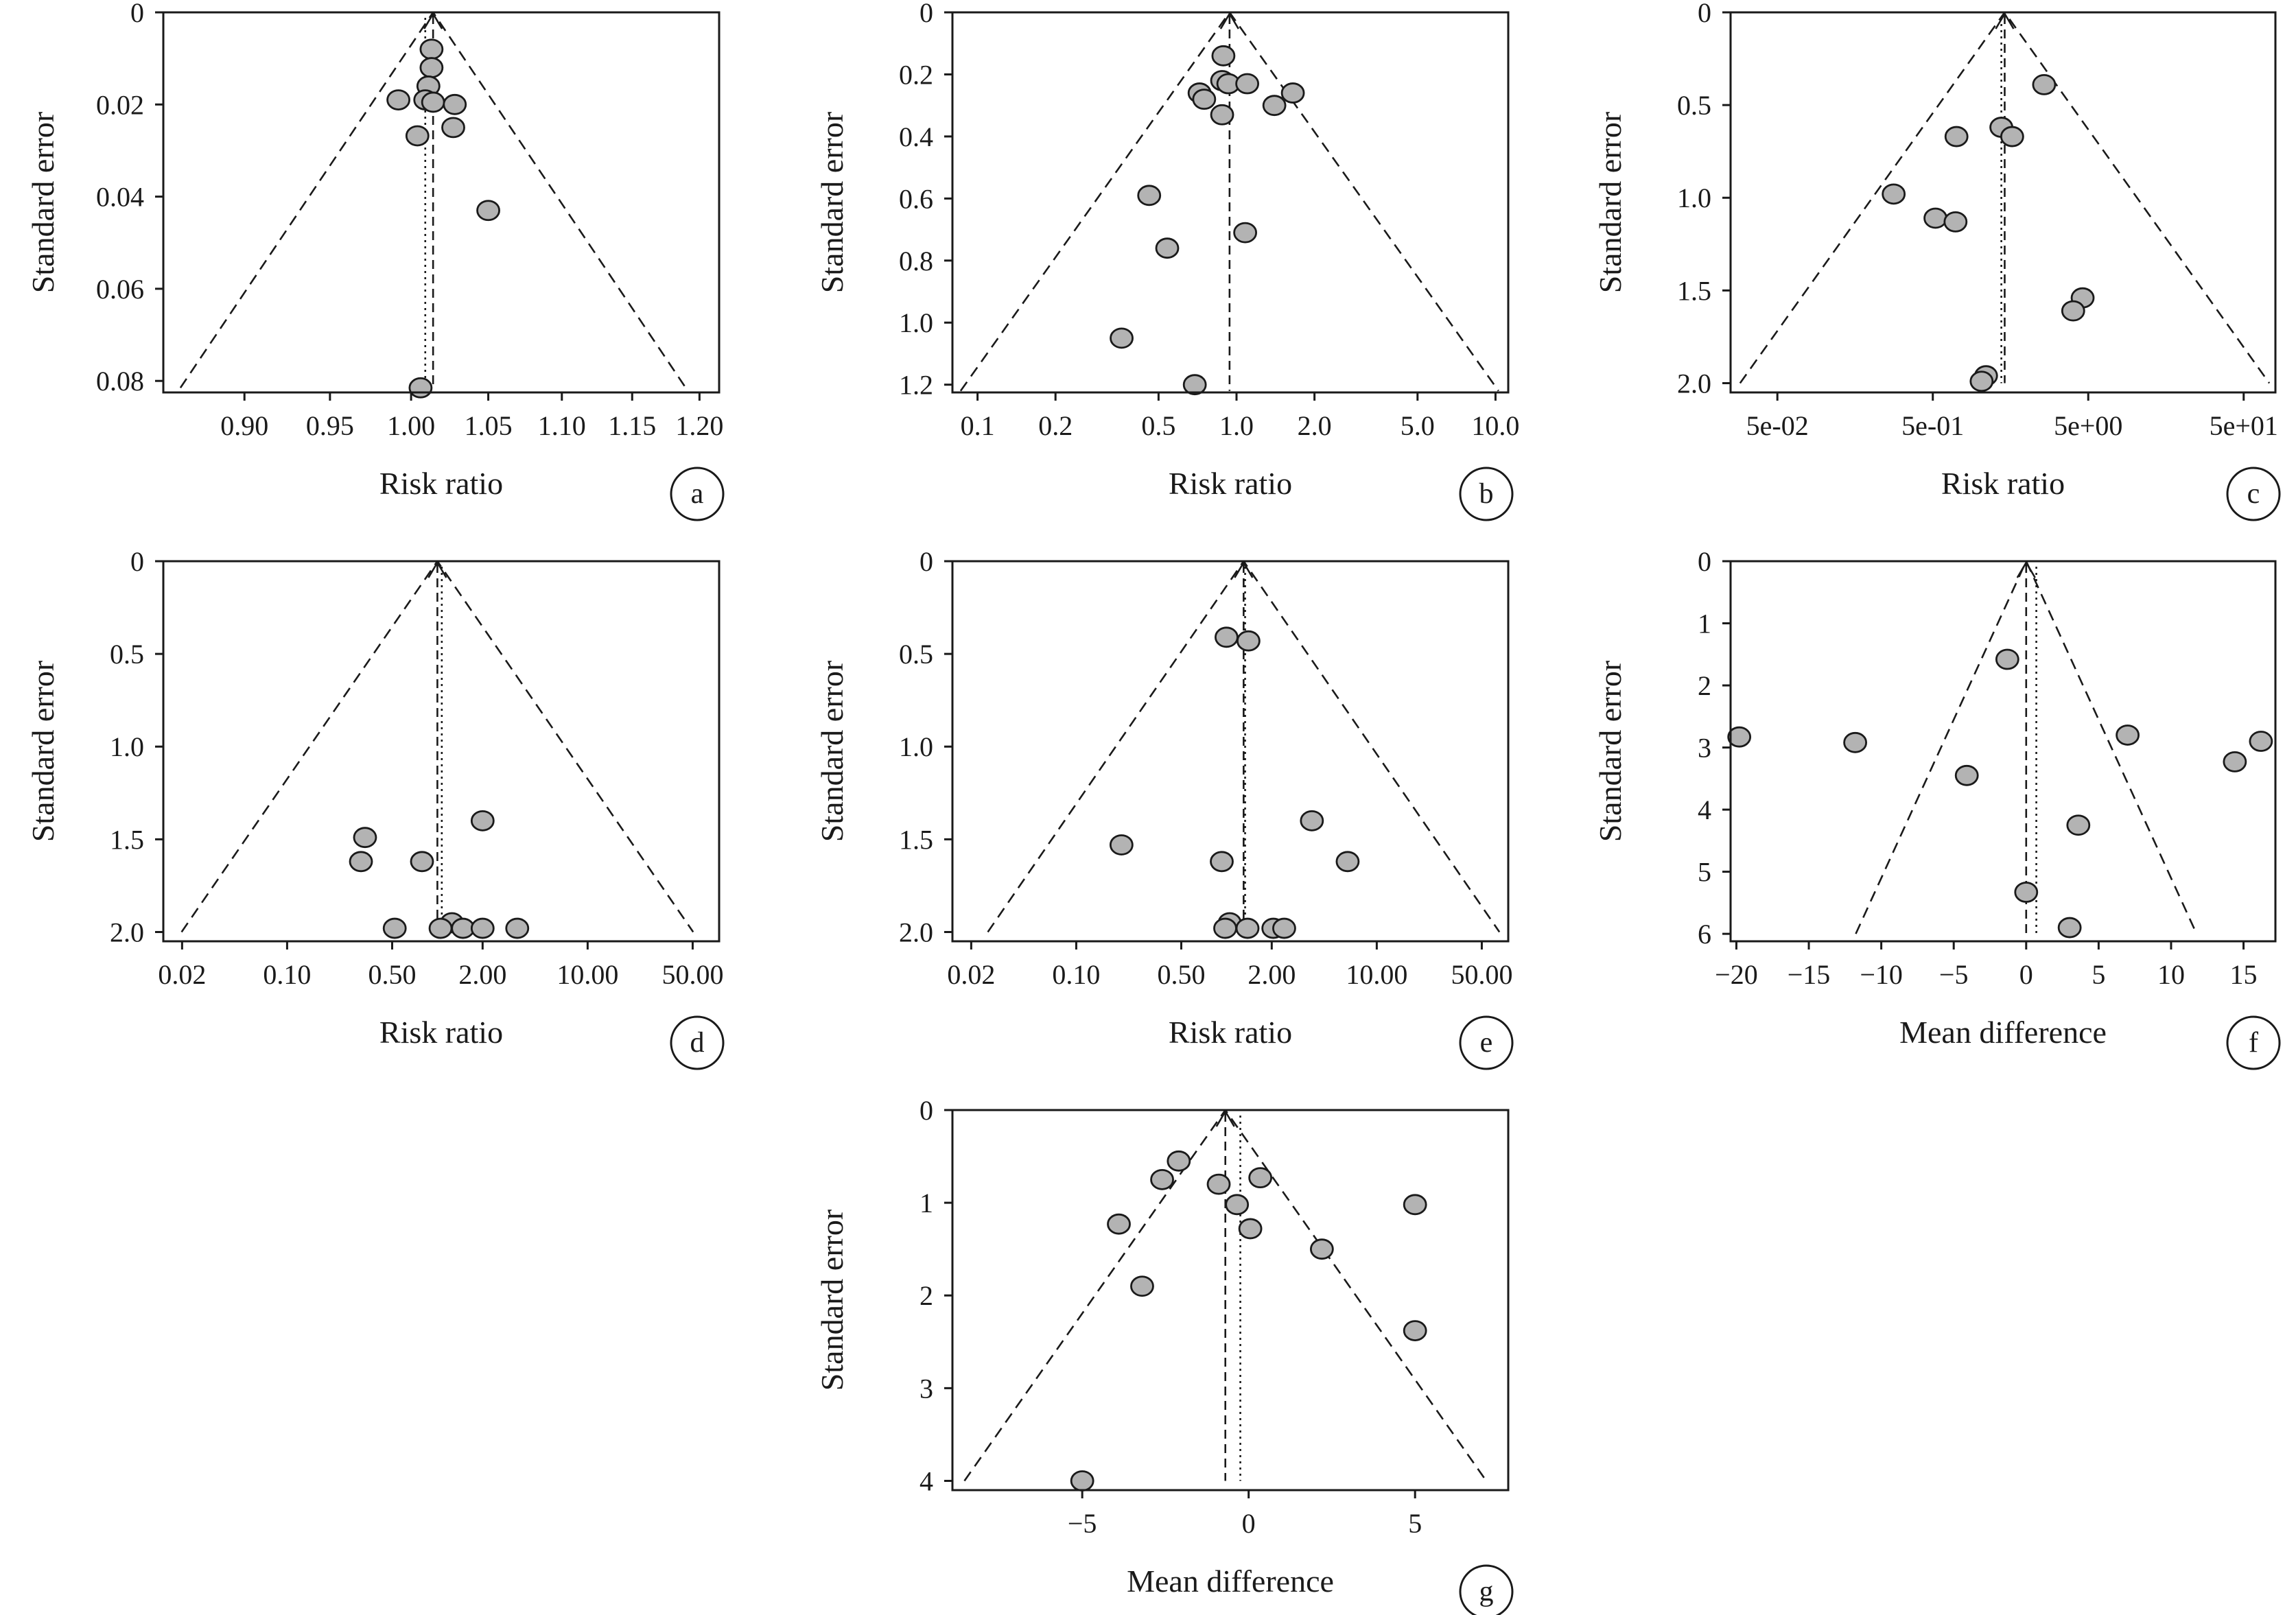 The height and width of the screenshot is (1615, 2296). I want to click on x-tick-label: 0, so click(2026, 974).